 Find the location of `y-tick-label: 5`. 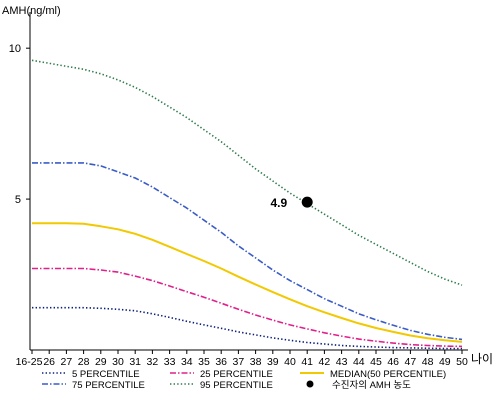

y-tick-label: 5 is located at coordinates (18, 200).